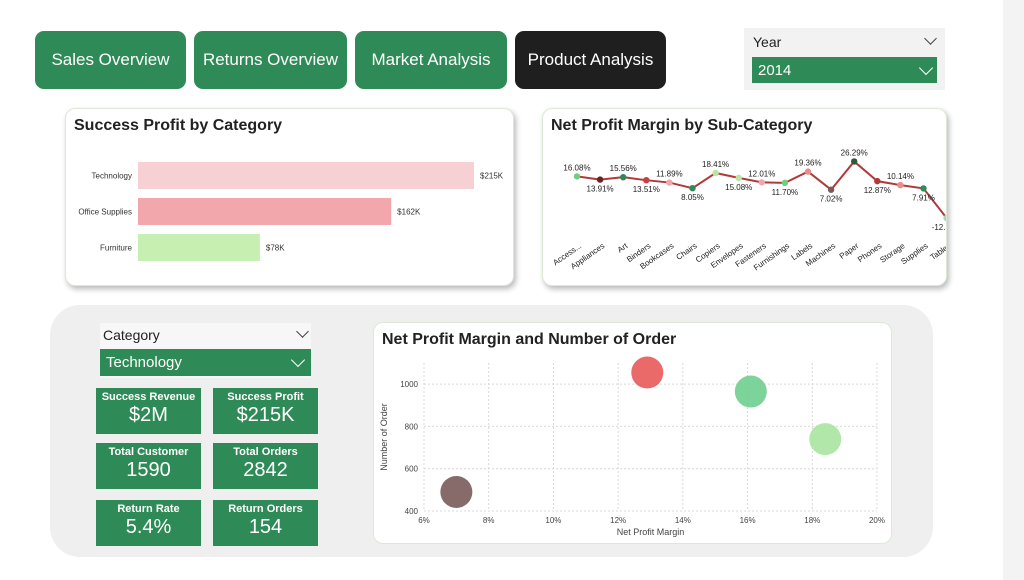 The image size is (1024, 580). Describe the element at coordinates (148, 415) in the screenshot. I see `kpi-value: $2M` at that location.